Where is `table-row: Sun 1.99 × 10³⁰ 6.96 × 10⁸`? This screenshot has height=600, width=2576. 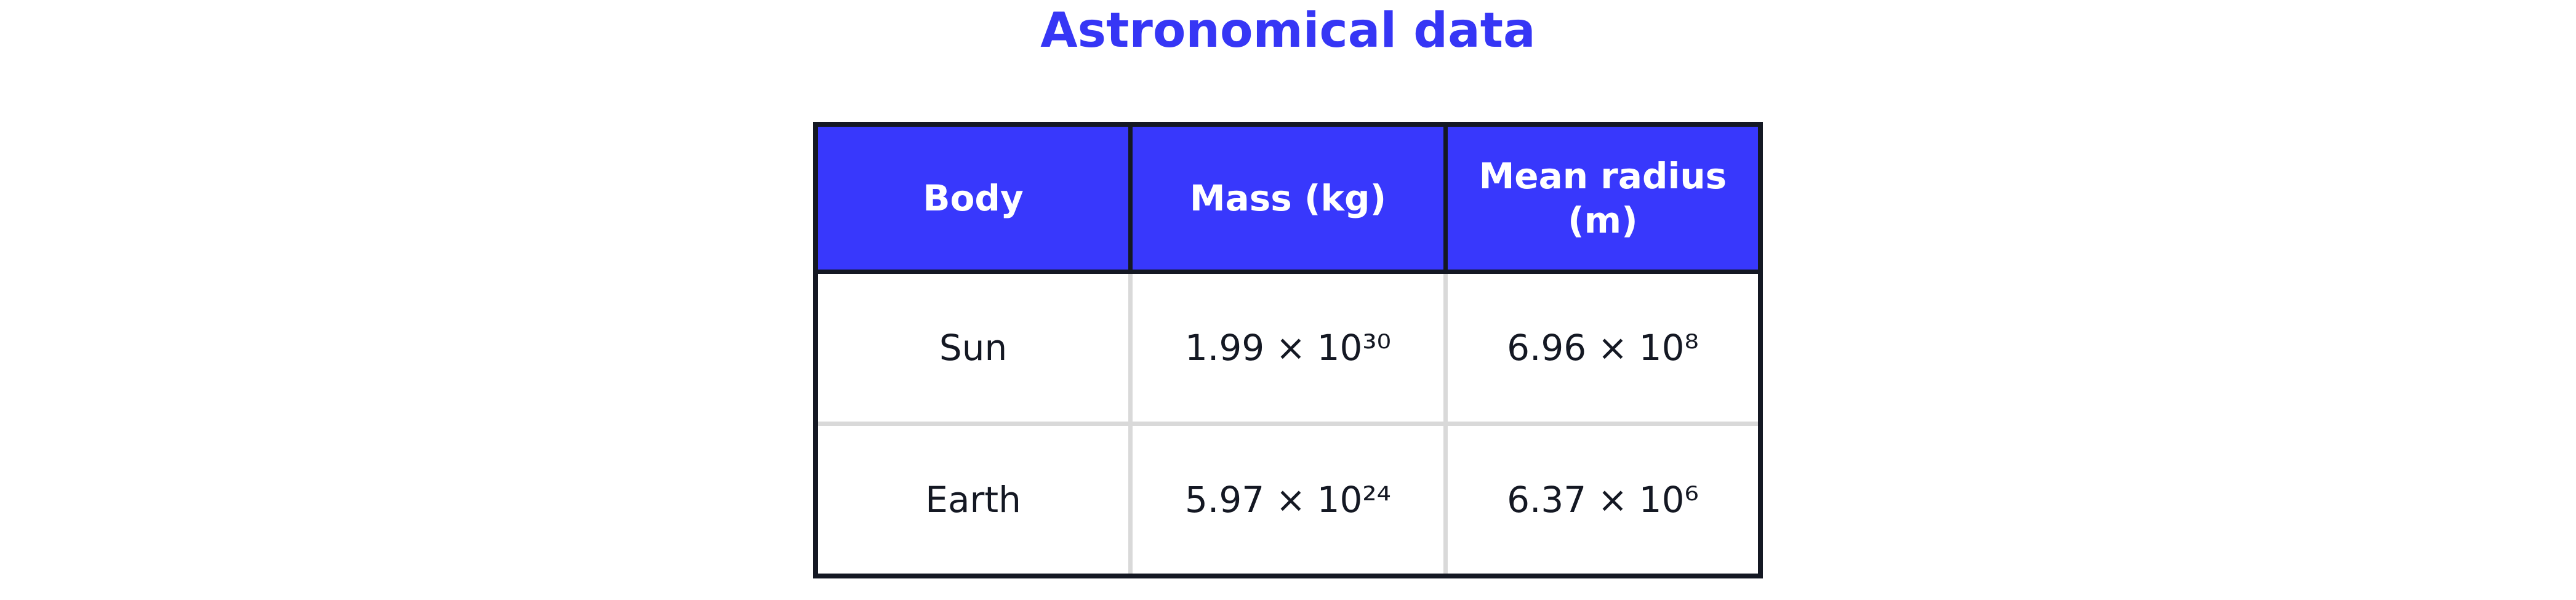 table-row: Sun 1.99 × 10³⁰ 6.96 × 10⁸ is located at coordinates (1288, 348).